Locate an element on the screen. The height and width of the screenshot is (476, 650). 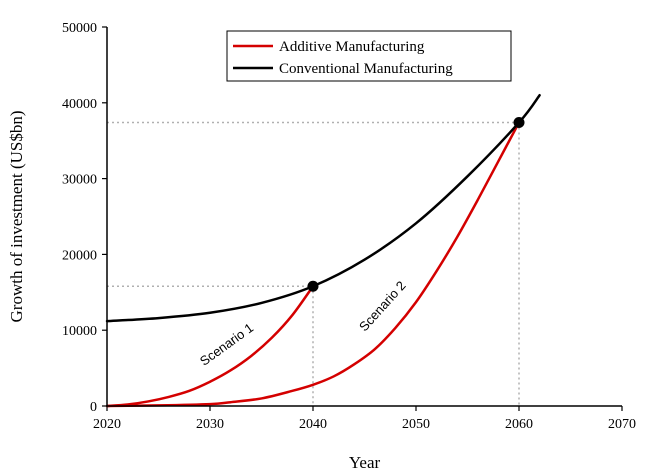
annotation-scenario-1: Scenario 1 is located at coordinates (226, 344).